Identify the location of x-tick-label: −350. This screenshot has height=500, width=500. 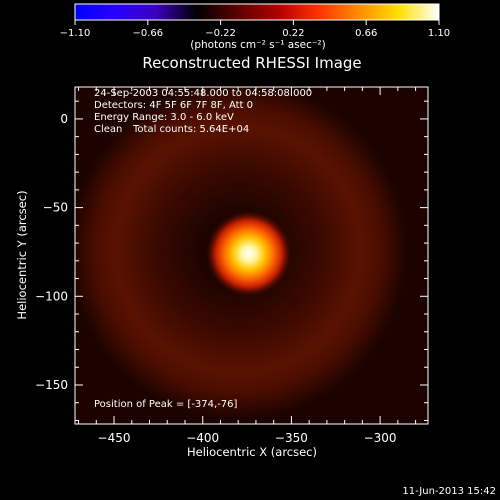
(291, 438).